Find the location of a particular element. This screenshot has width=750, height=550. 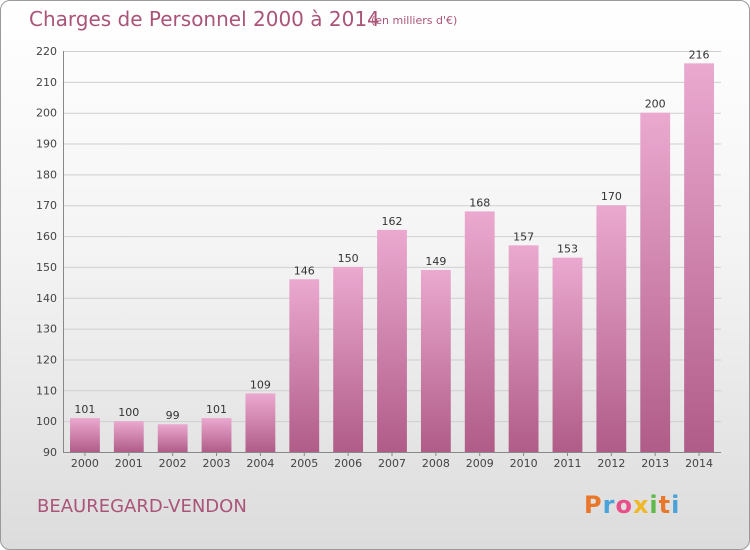

bar-2003 is located at coordinates (216, 435).